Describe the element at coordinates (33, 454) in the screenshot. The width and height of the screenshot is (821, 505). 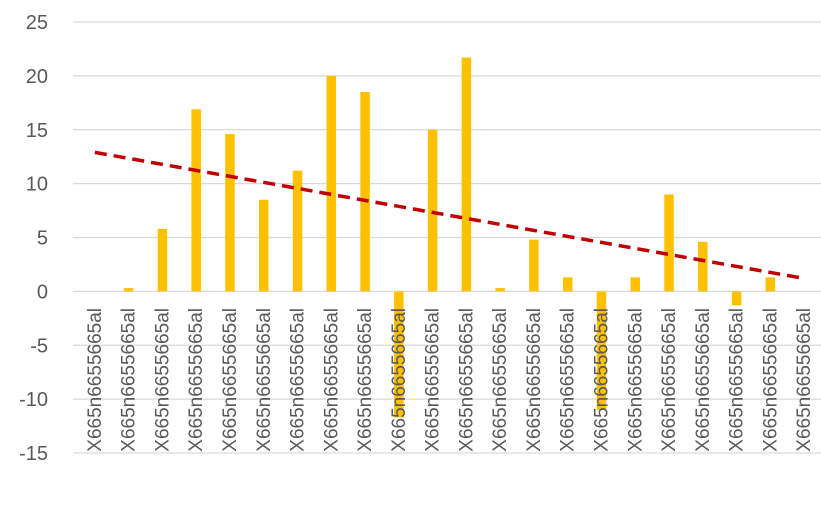
I see `y-tick-label: -15` at that location.